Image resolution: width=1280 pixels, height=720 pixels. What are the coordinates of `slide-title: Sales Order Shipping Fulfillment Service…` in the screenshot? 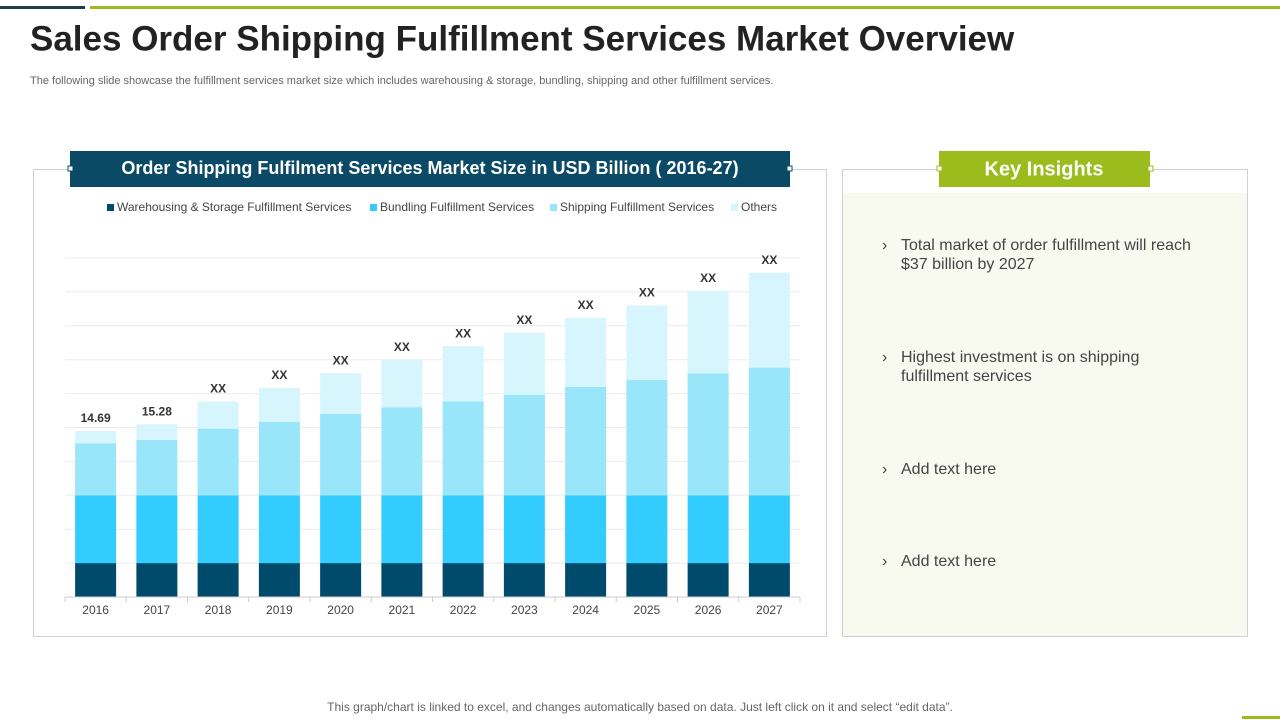 It's located at (522, 38).